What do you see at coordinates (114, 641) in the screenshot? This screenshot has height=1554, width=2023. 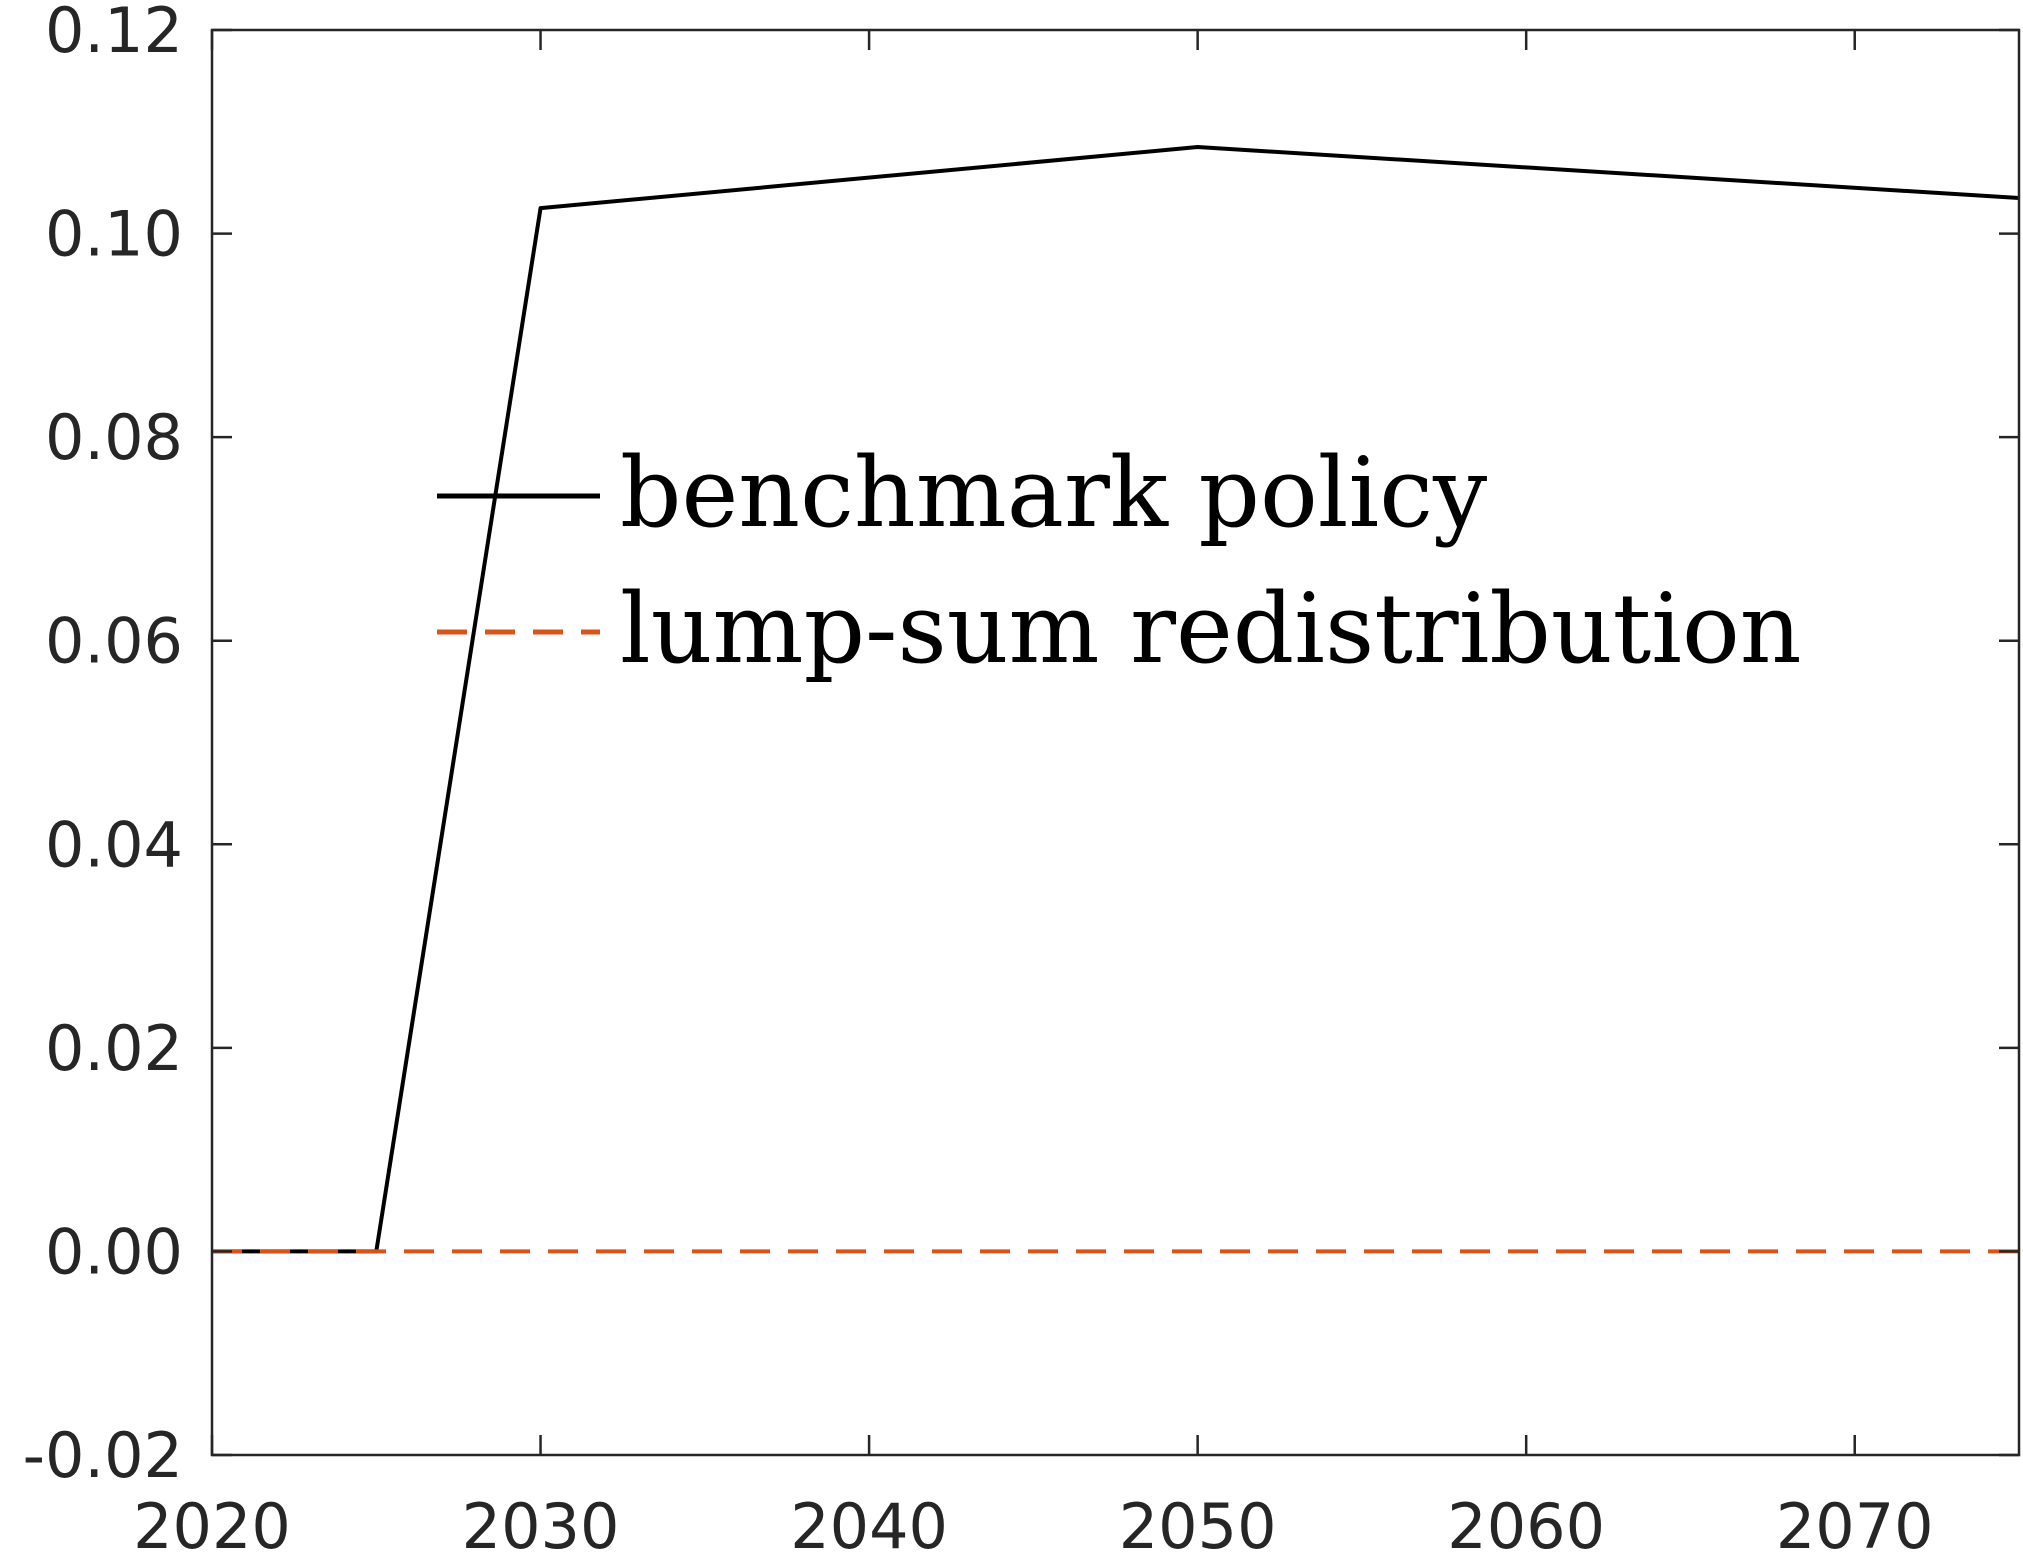 I see `y-tick-label: 0.06` at bounding box center [114, 641].